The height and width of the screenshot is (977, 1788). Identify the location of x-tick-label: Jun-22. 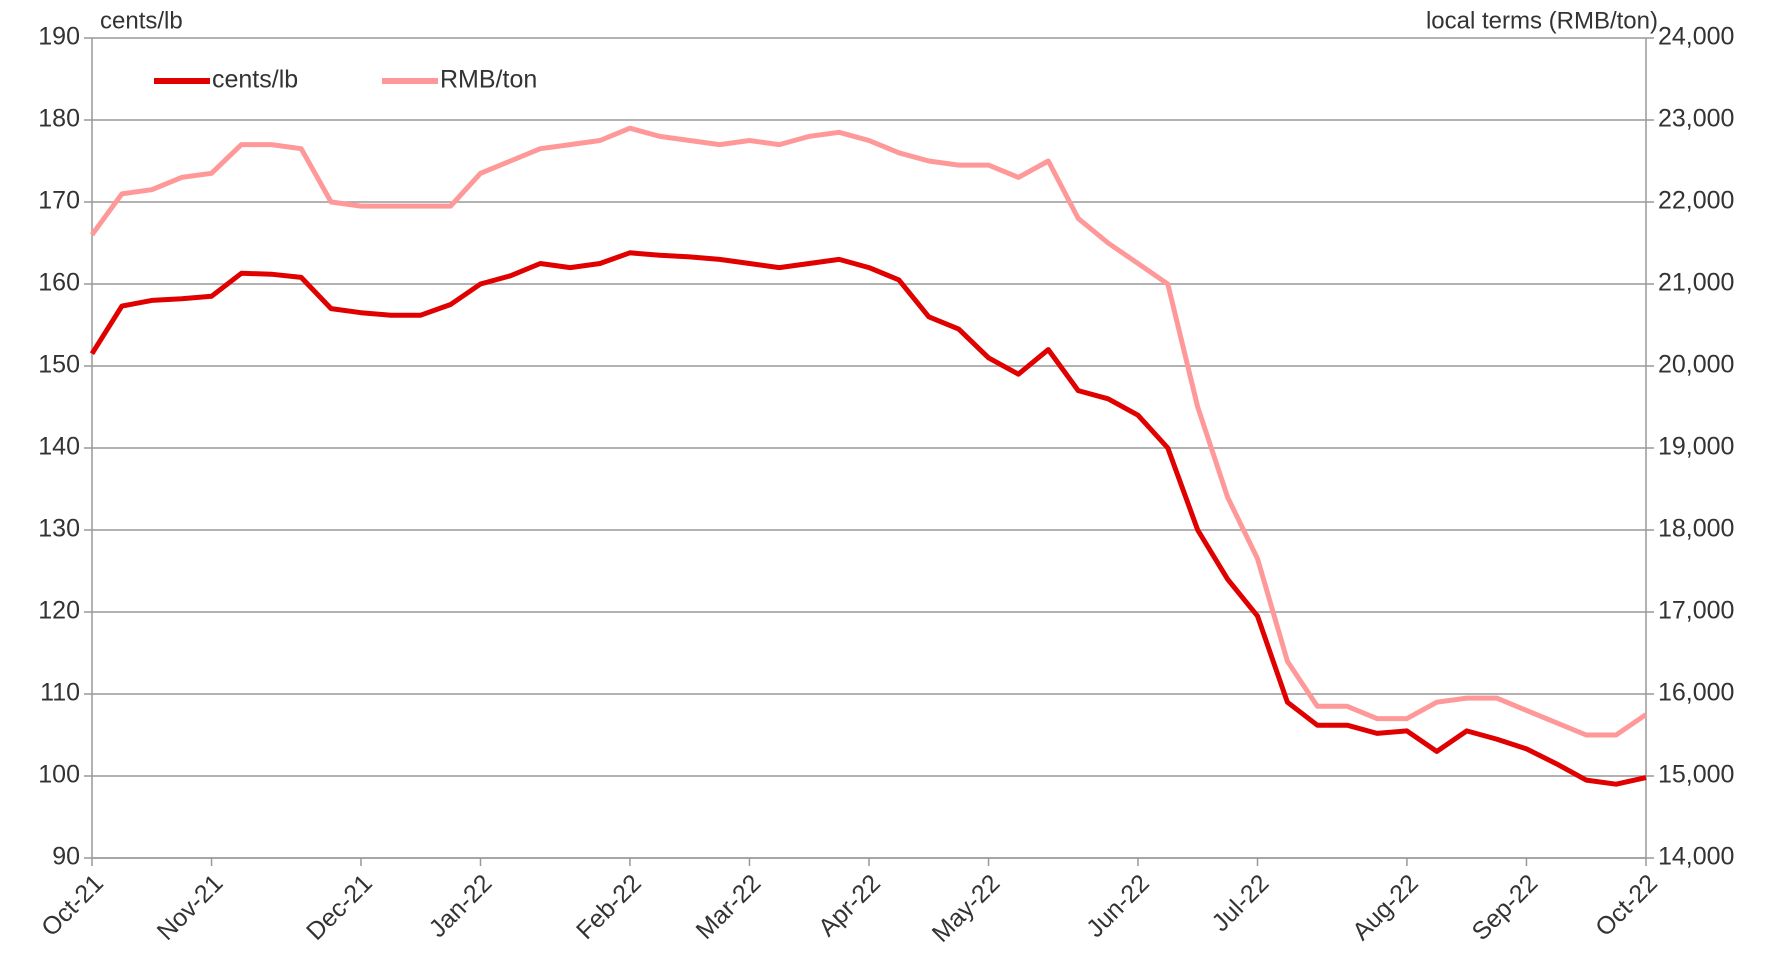
(1118, 906).